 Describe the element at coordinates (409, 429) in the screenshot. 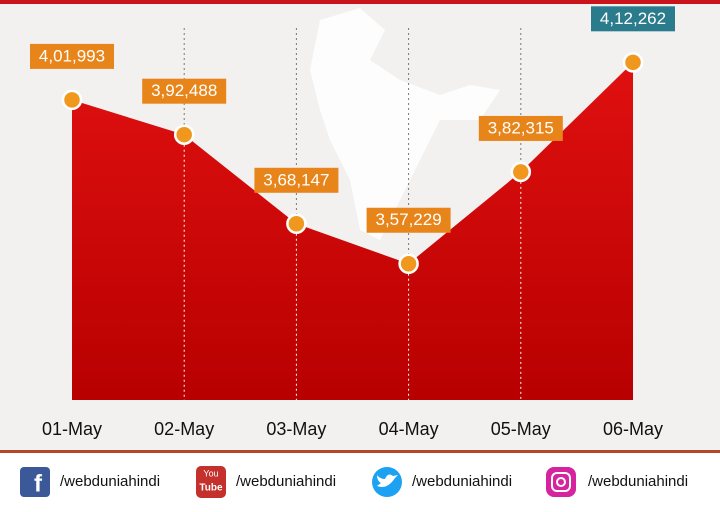

I see `x-tick-label: 04-May` at that location.